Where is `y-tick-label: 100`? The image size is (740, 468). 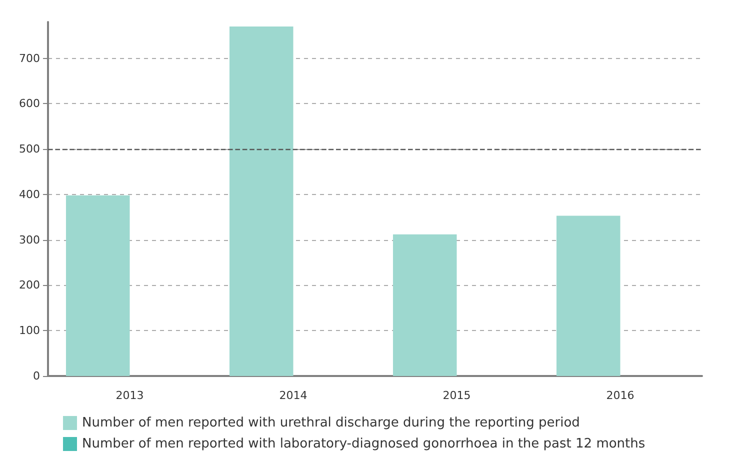
y-tick-label: 100 is located at coordinates (29, 331).